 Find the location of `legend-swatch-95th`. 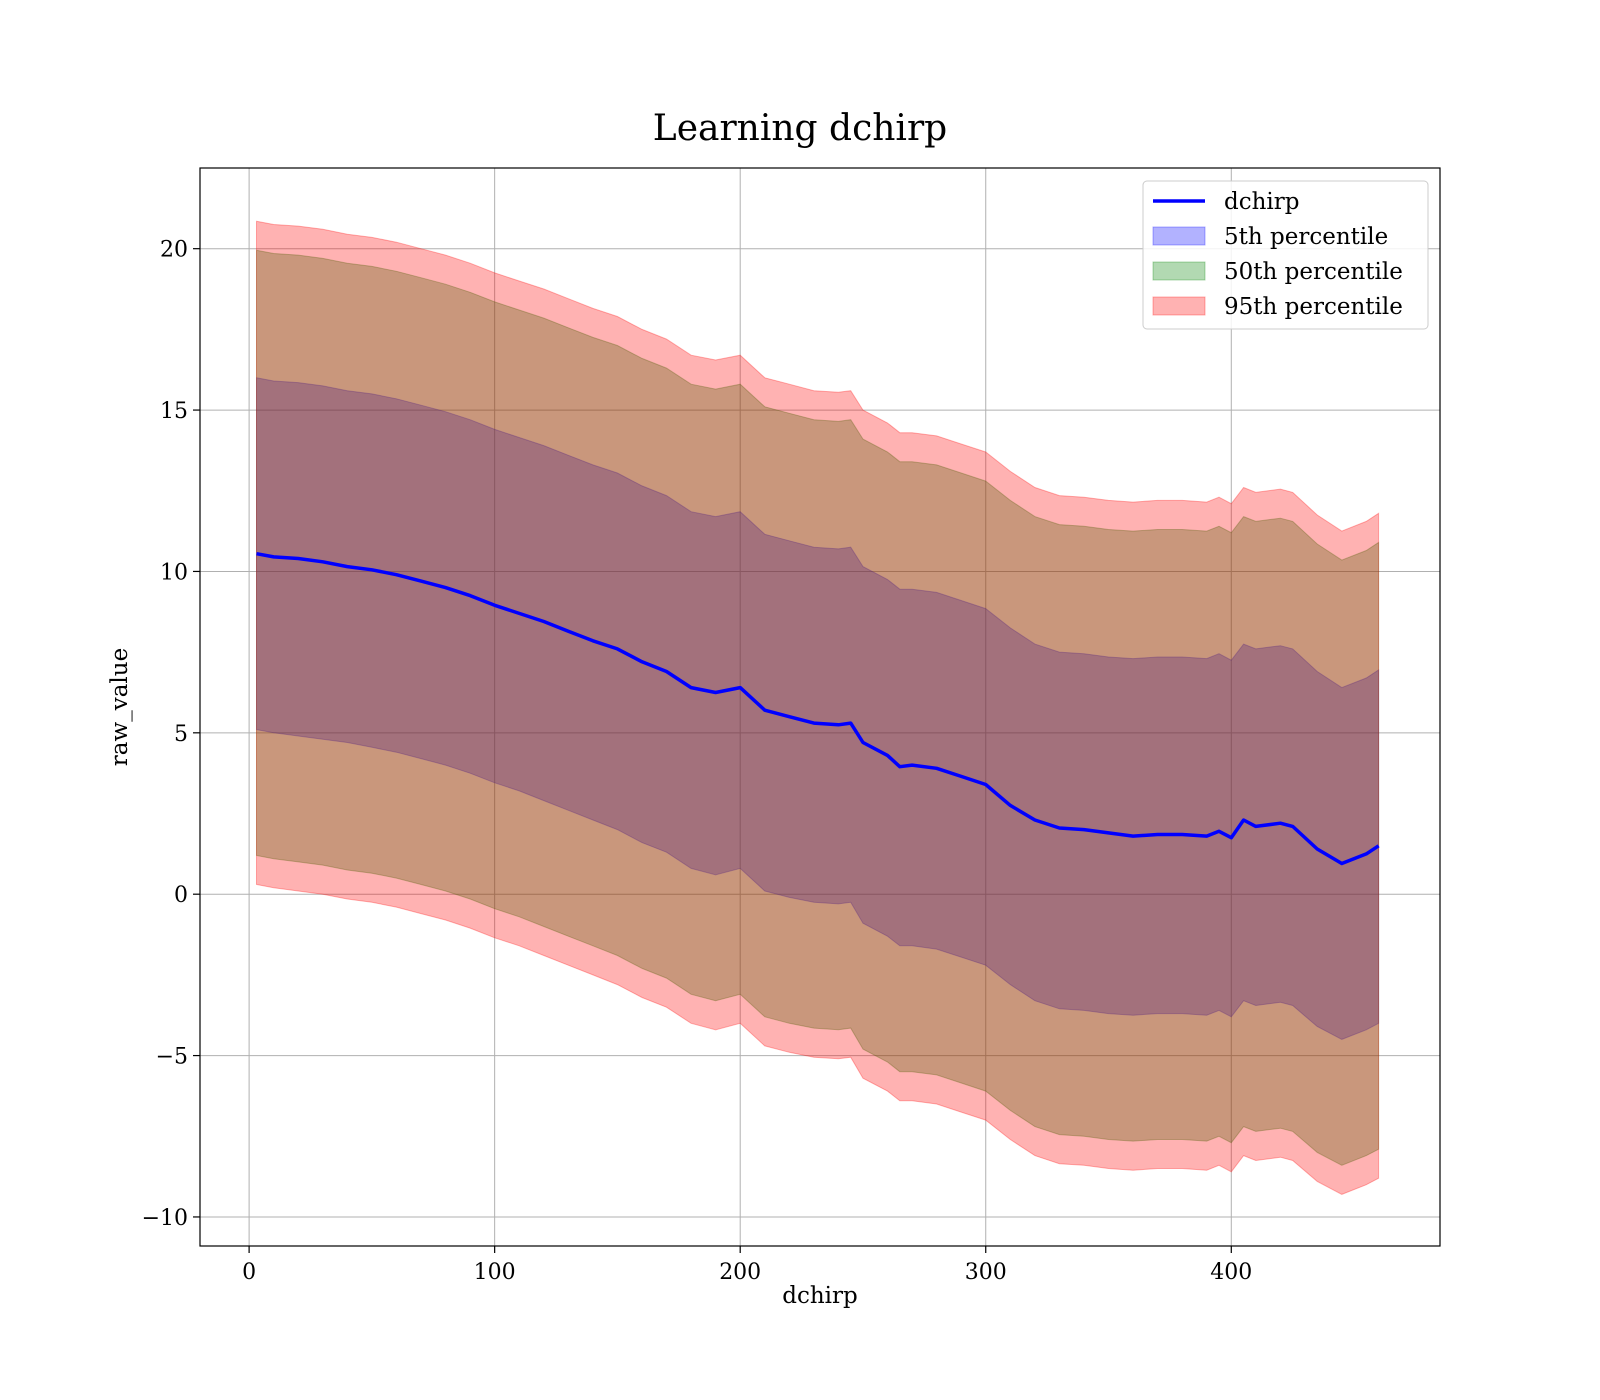

legend-swatch-95th is located at coordinates (1179, 306).